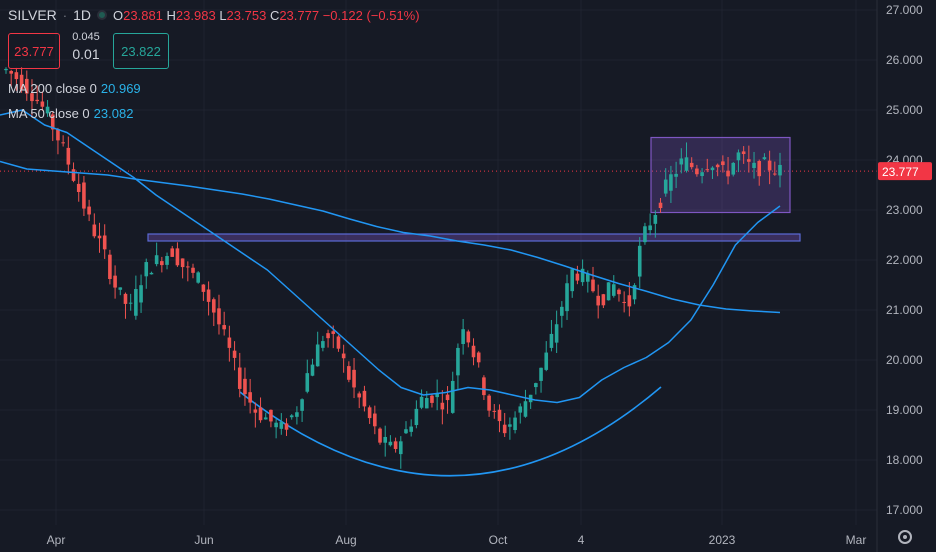 The height and width of the screenshot is (552, 936). I want to click on buy-button: 23.822, so click(141, 51).